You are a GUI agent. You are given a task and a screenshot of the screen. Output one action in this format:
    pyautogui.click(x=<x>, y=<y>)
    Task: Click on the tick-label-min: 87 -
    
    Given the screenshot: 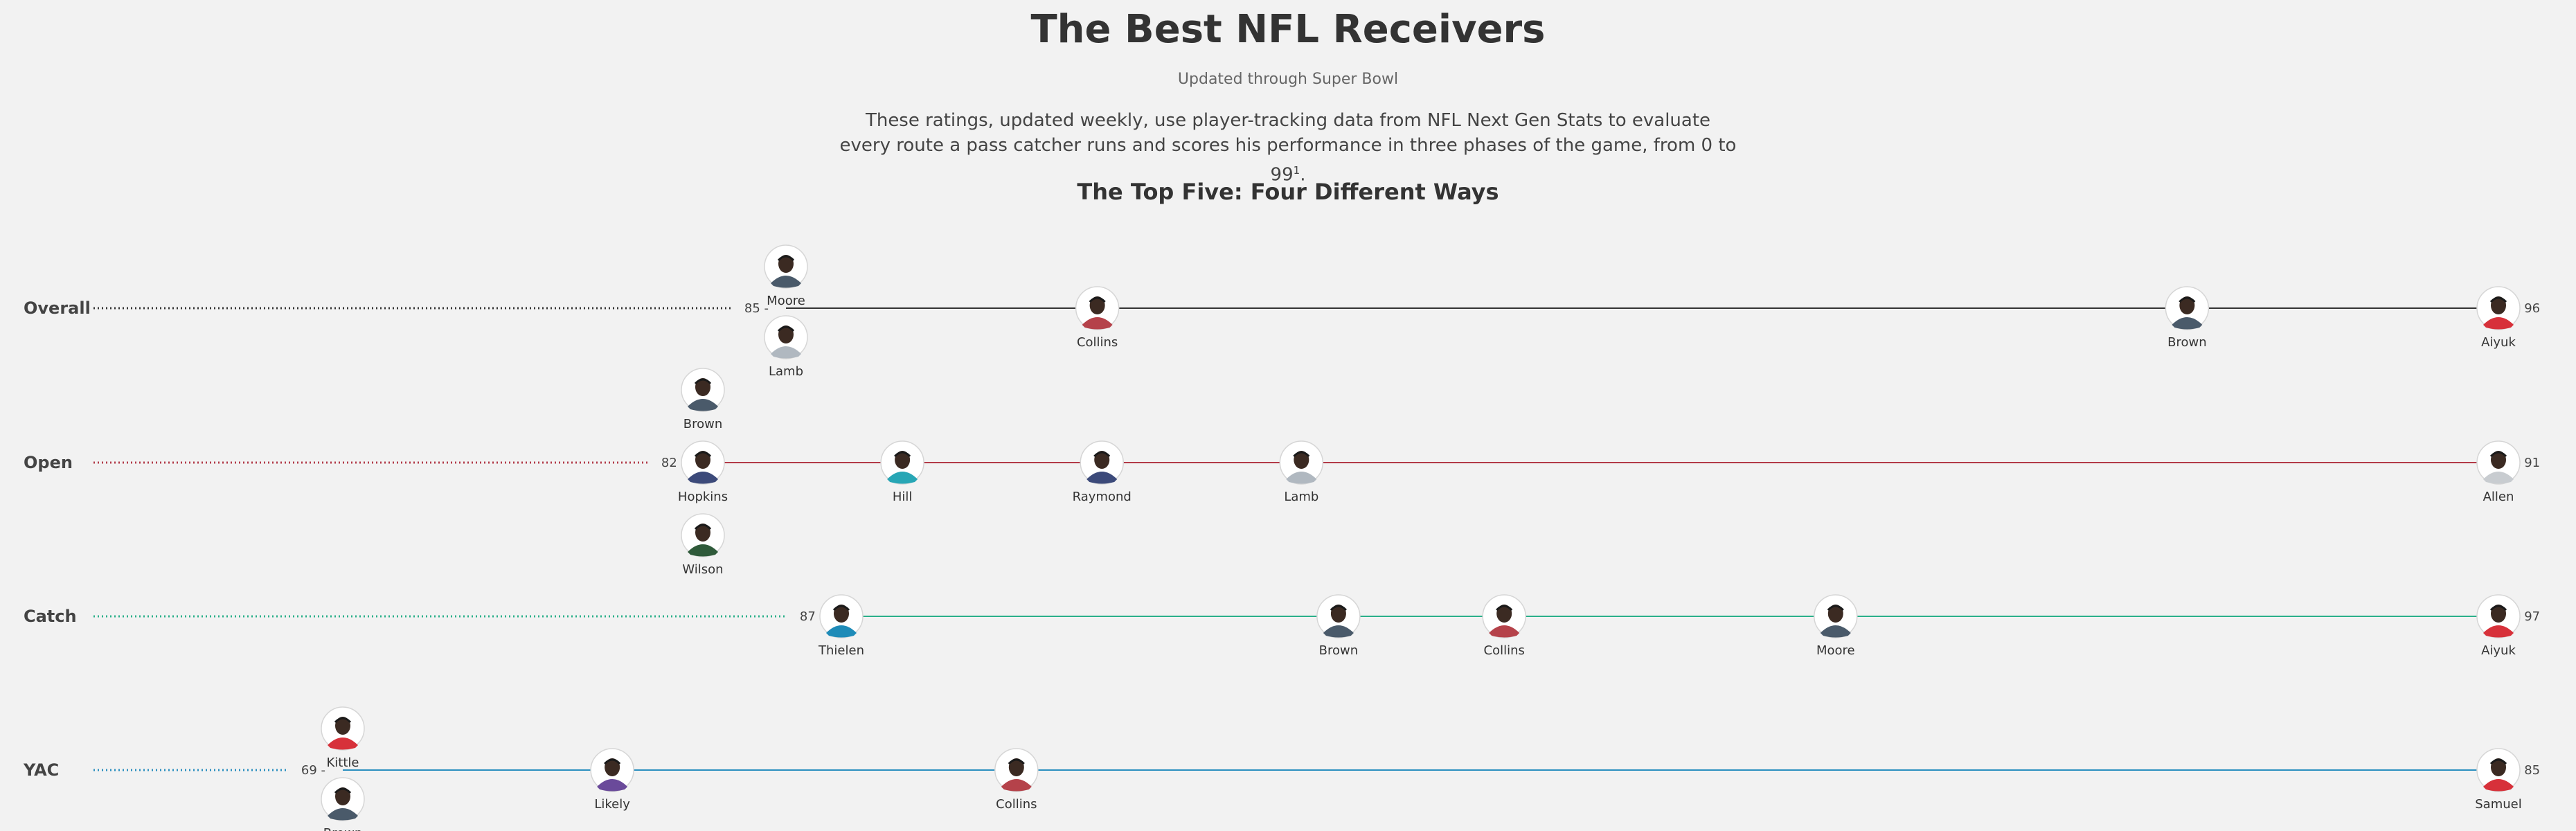 What is the action you would take?
    pyautogui.click(x=812, y=616)
    